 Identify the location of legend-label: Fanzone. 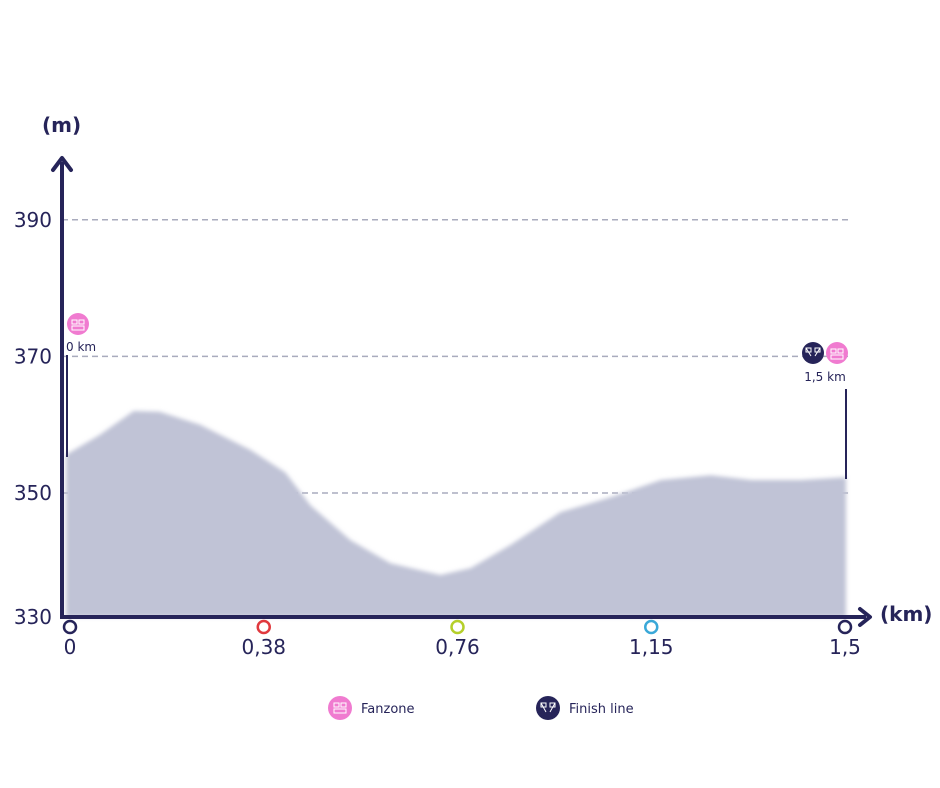
(388, 709).